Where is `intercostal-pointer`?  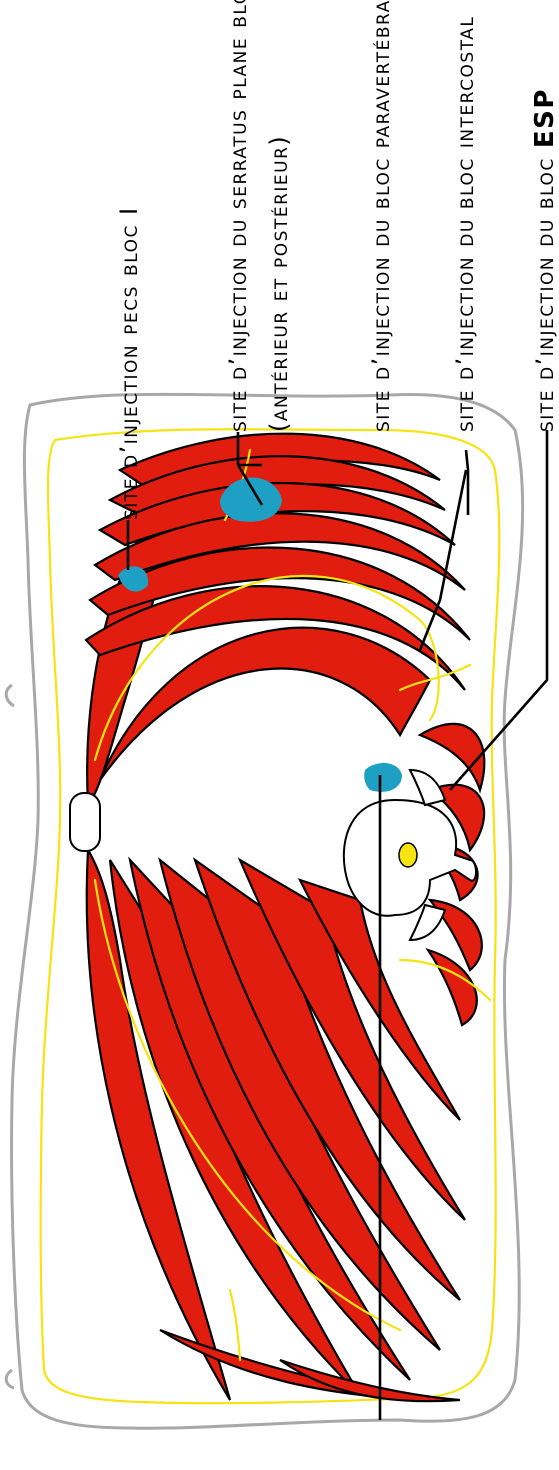
intercostal-pointer is located at coordinates (444, 550).